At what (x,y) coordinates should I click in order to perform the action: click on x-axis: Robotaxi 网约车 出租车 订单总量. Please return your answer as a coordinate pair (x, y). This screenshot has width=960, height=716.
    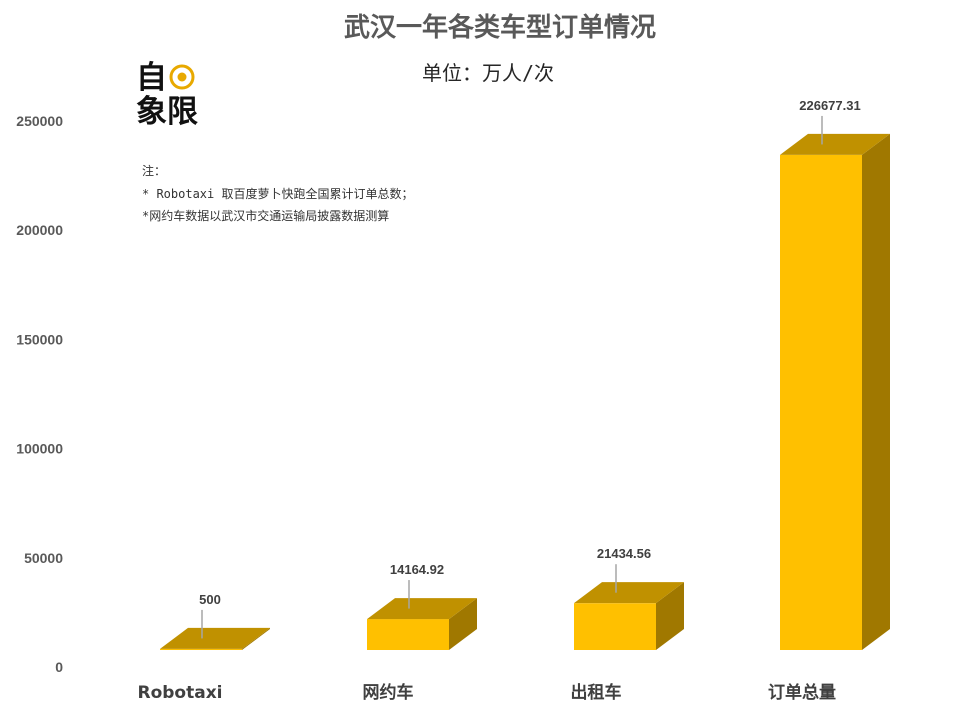
    Looking at the image, I should click on (486, 692).